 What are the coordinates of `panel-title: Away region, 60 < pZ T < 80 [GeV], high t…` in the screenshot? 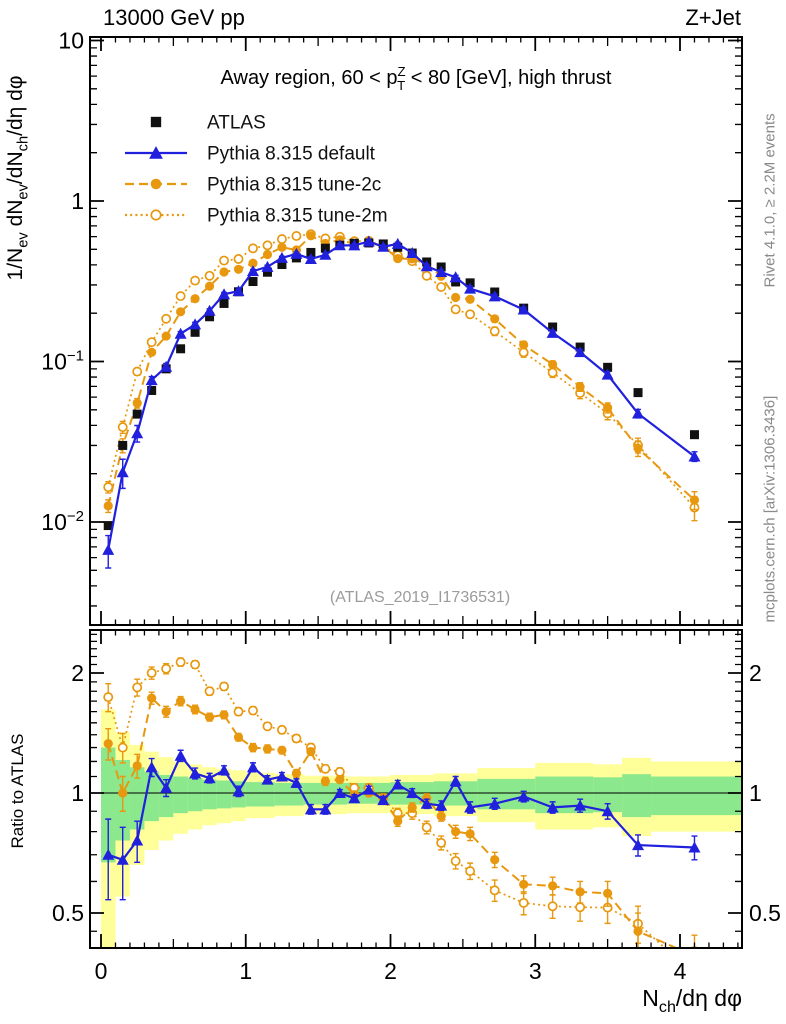 It's located at (416, 78).